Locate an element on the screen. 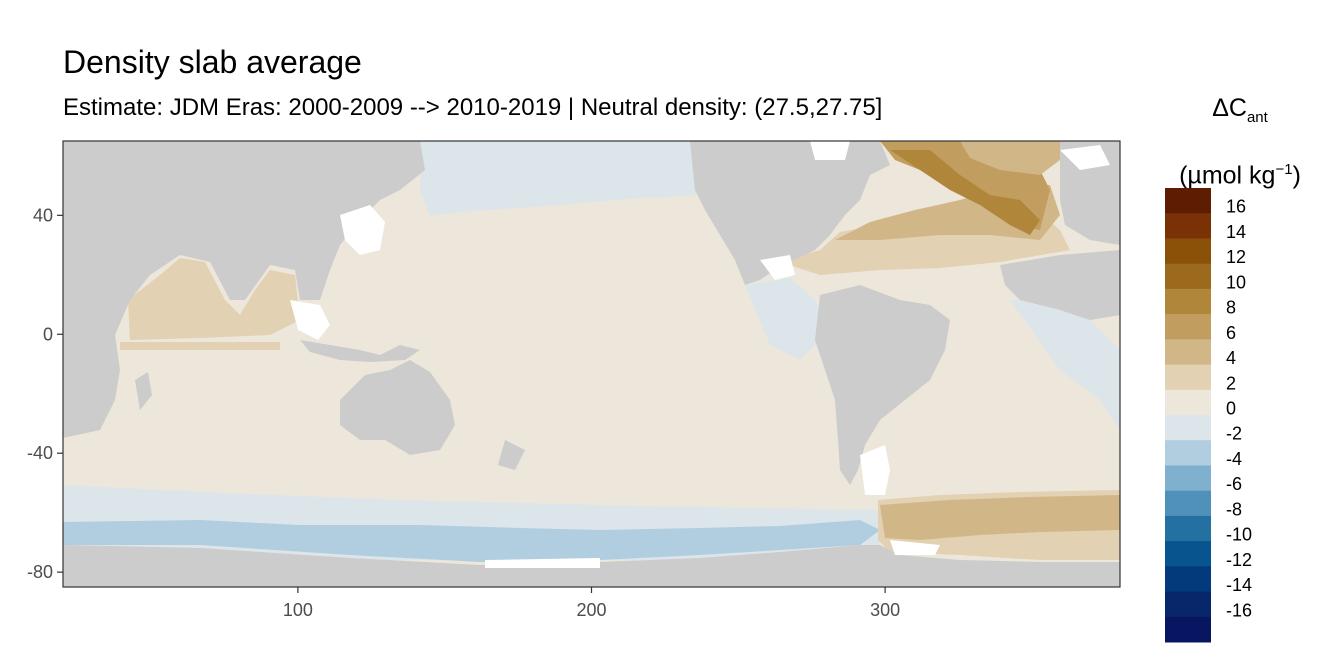 The height and width of the screenshot is (672, 1344). chart-title: Density slab average is located at coordinates (212, 62).